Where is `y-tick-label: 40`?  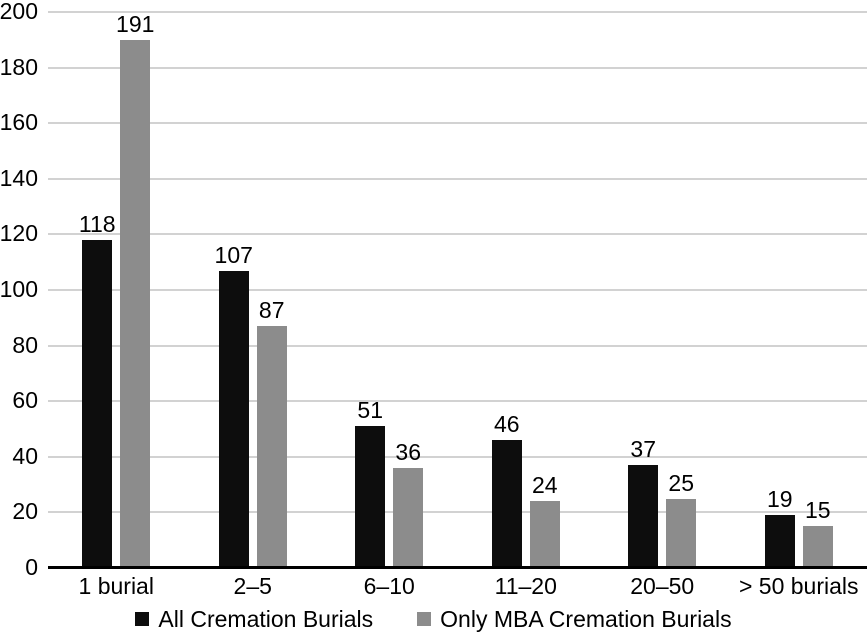
y-tick-label: 40 is located at coordinates (25, 455).